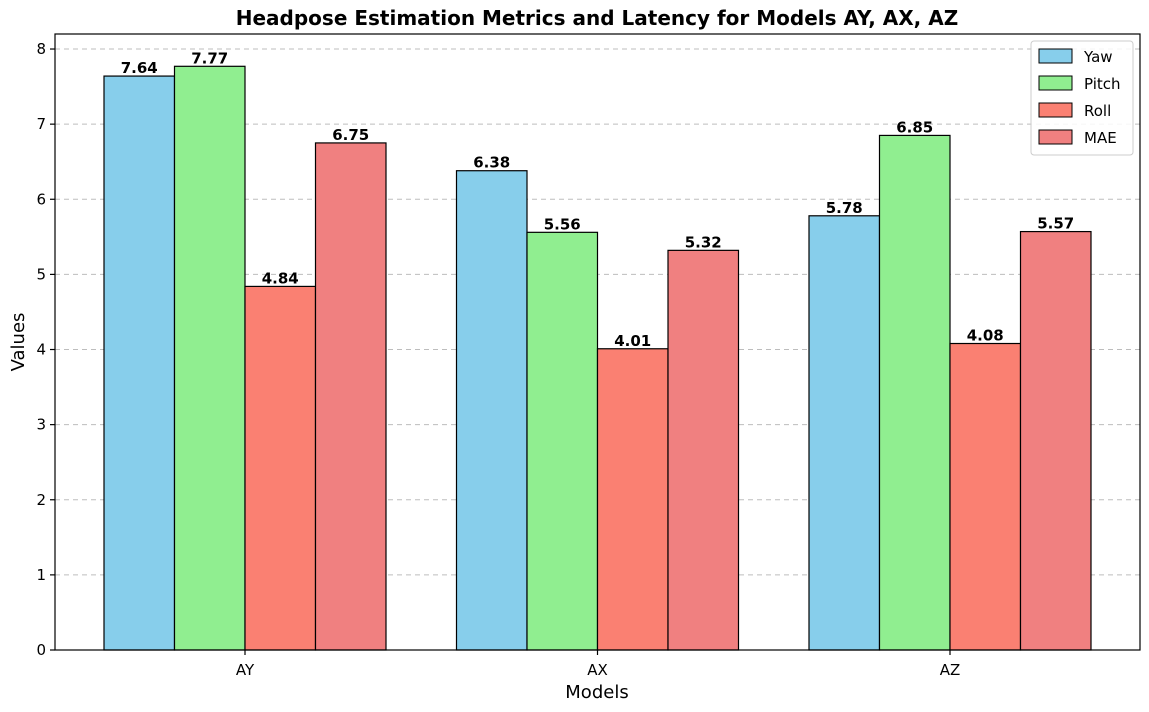 The width and height of the screenshot is (1149, 712). I want to click on legend-label-yaw: Yaw, so click(1098, 57).